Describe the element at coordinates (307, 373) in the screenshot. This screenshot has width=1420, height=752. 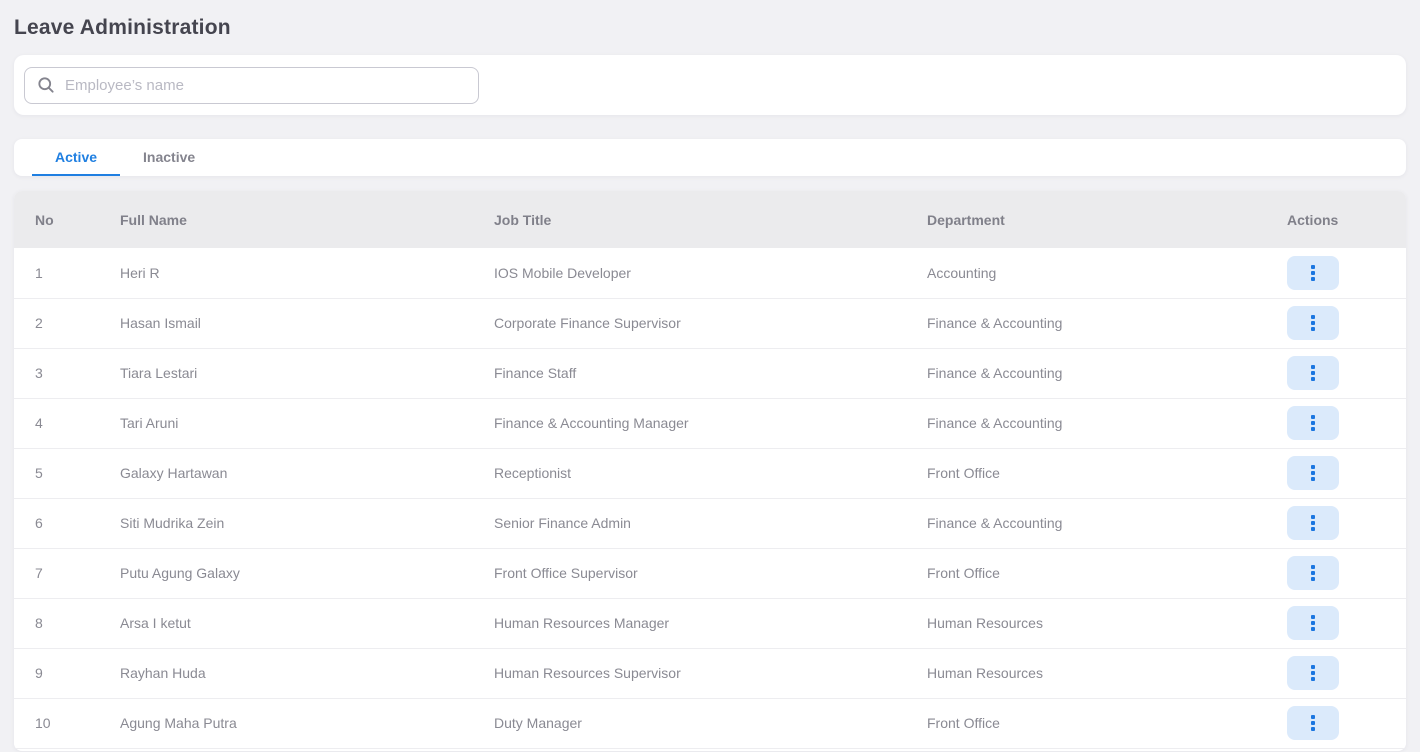
I see `cell-full-name: Tiara Lestari` at that location.